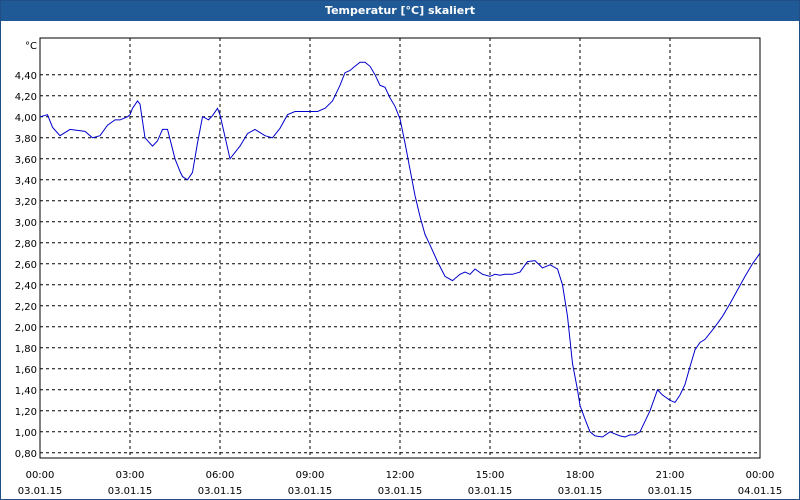 This screenshot has height=500, width=800. Describe the element at coordinates (26, 244) in the screenshot. I see `y-tick-label: 2,80` at that location.